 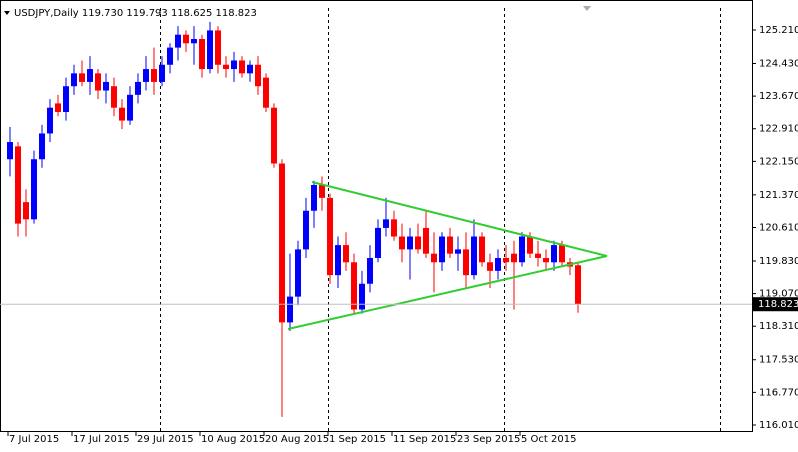 What do you see at coordinates (778, 195) in the screenshot?
I see `y-tick-label: 121.370` at bounding box center [778, 195].